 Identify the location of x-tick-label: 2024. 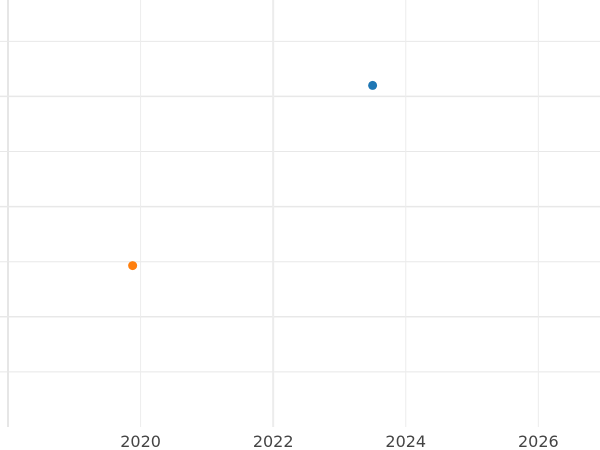
(405, 441).